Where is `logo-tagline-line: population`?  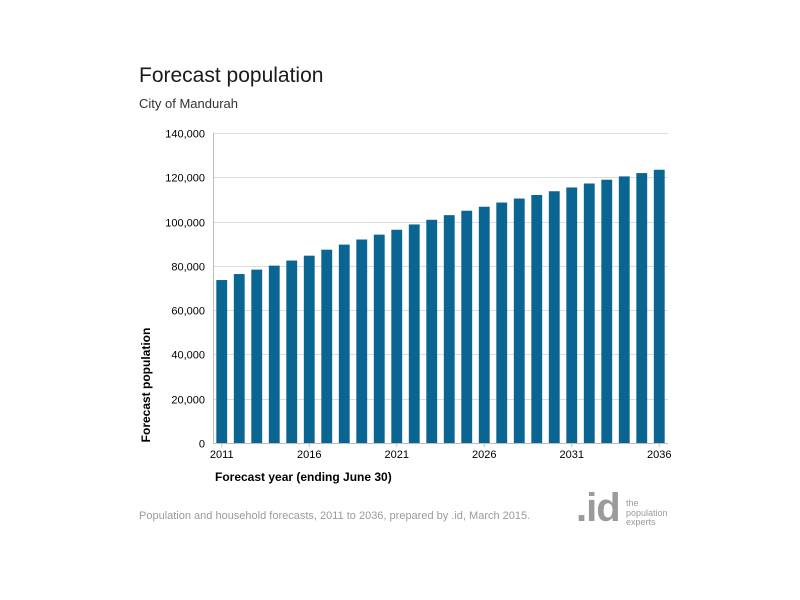 logo-tagline-line: population is located at coordinates (647, 512).